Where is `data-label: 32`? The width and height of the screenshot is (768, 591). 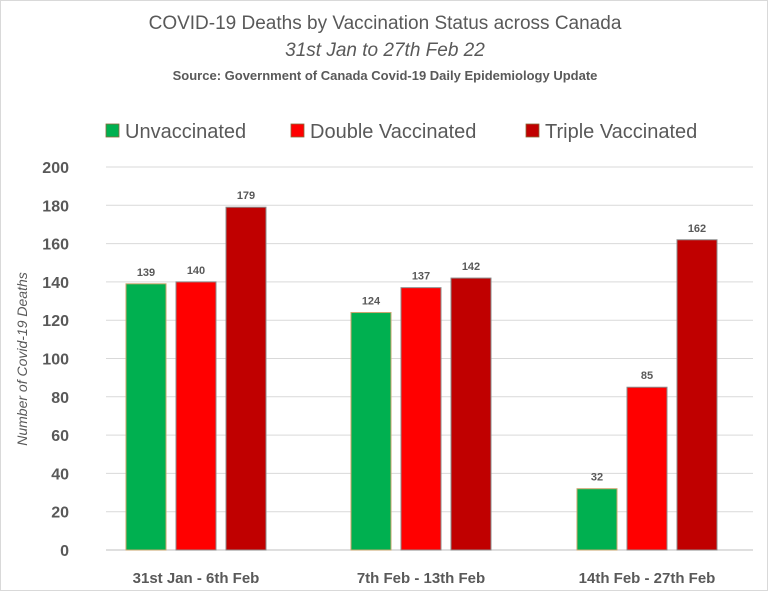
data-label: 32 is located at coordinates (597, 478).